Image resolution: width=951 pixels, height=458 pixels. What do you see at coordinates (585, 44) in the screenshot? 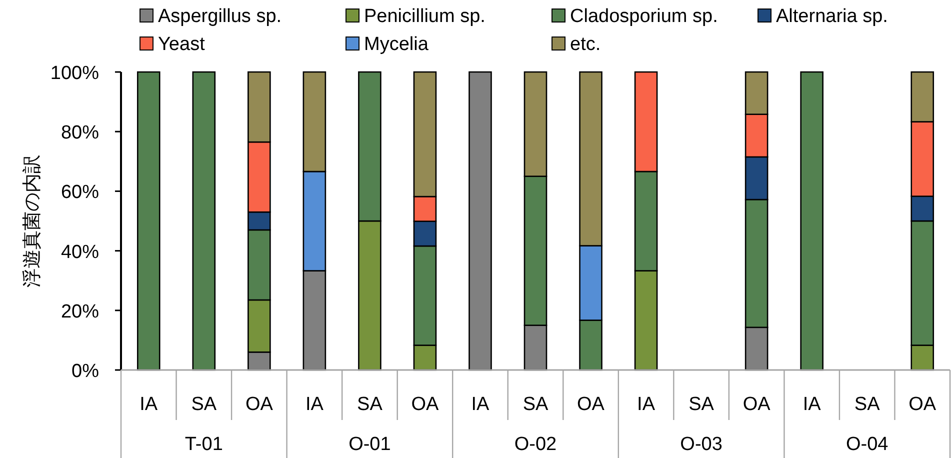
I see `legend-label: etc.` at bounding box center [585, 44].